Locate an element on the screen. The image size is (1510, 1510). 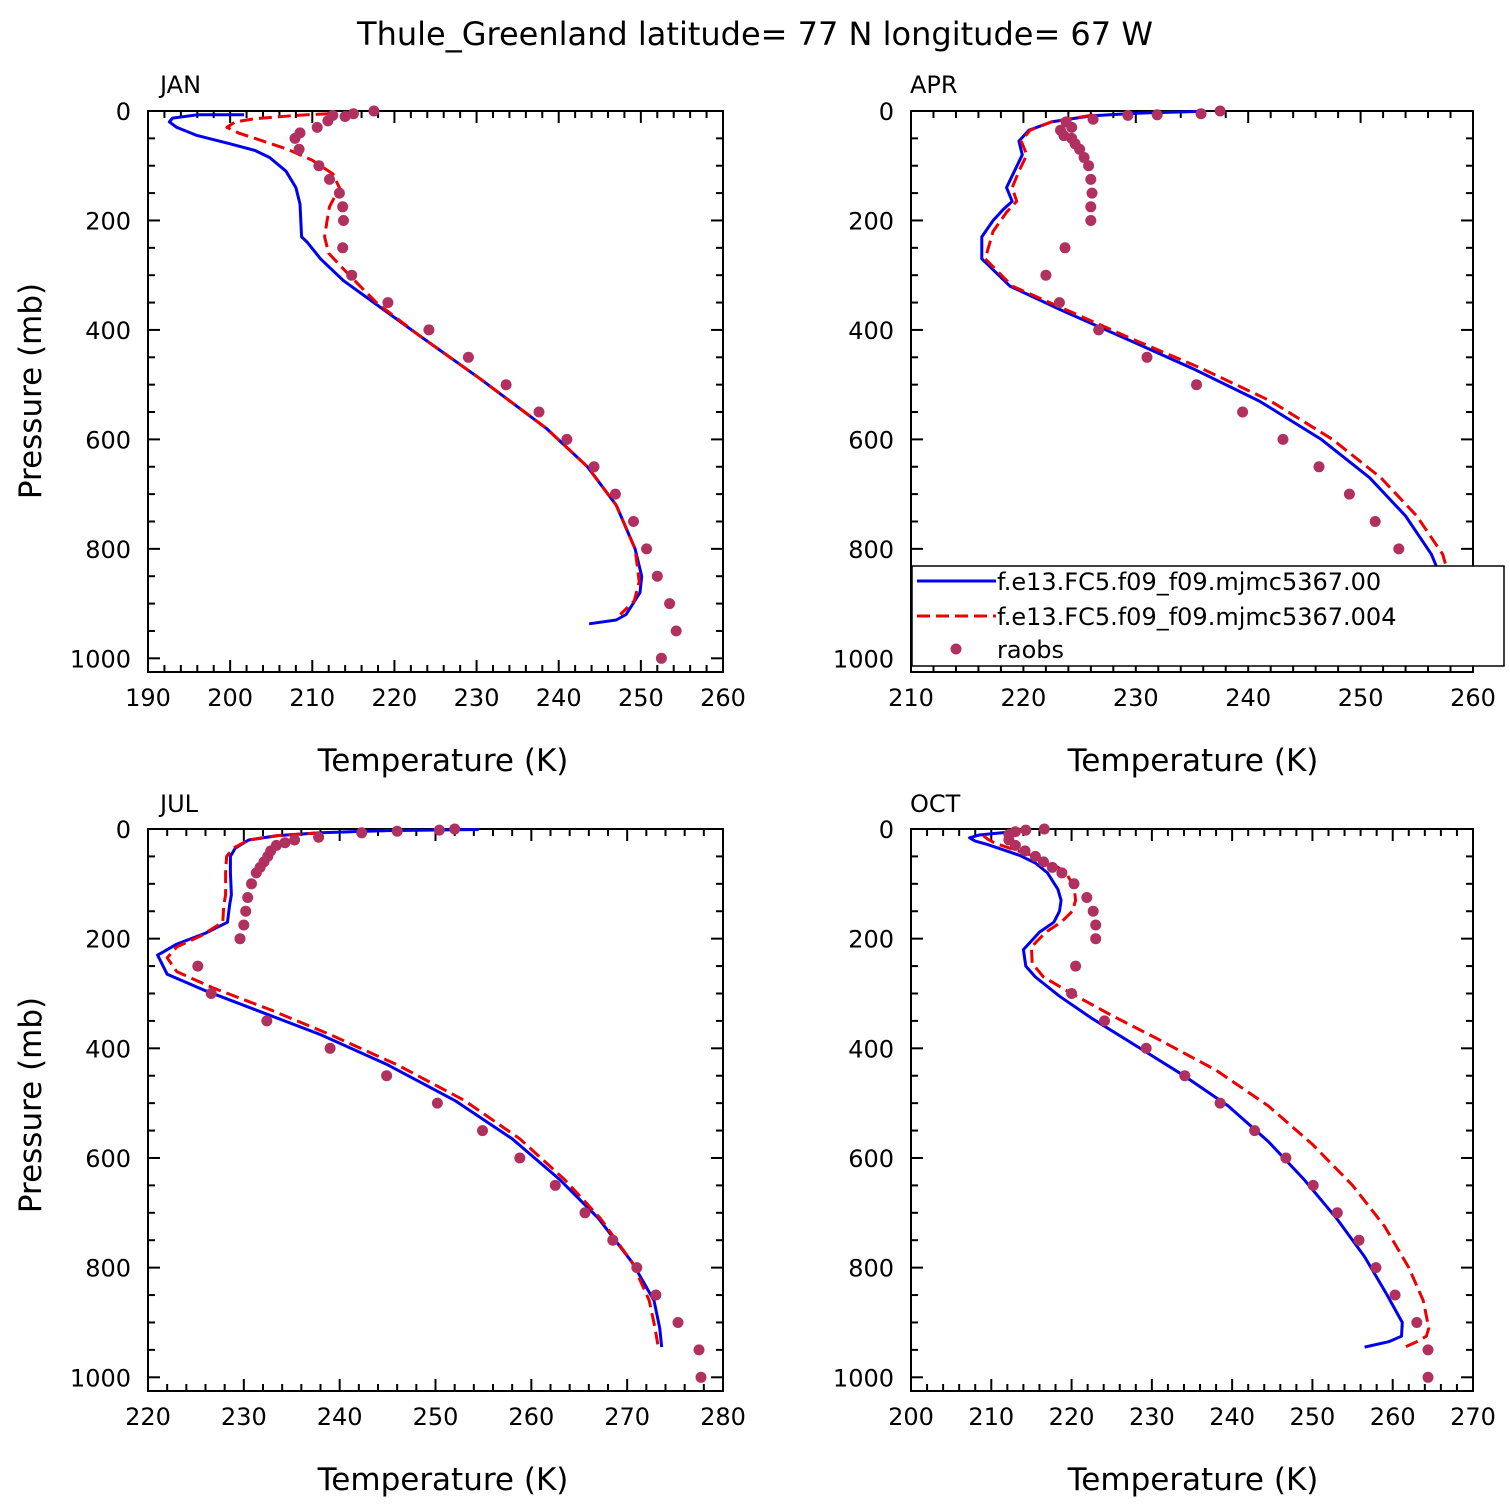
series-line-experiment is located at coordinates (1217, 367).